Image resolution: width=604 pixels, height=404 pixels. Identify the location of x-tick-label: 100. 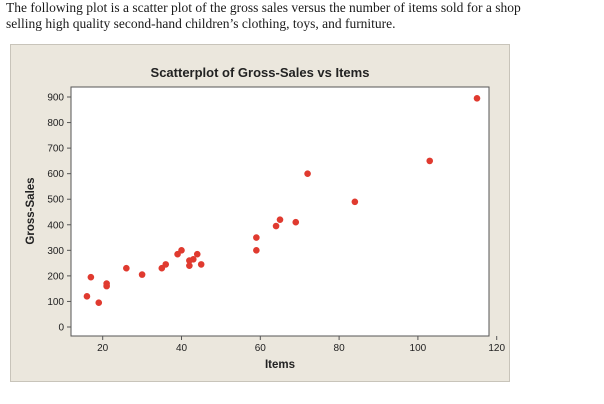
(418, 348).